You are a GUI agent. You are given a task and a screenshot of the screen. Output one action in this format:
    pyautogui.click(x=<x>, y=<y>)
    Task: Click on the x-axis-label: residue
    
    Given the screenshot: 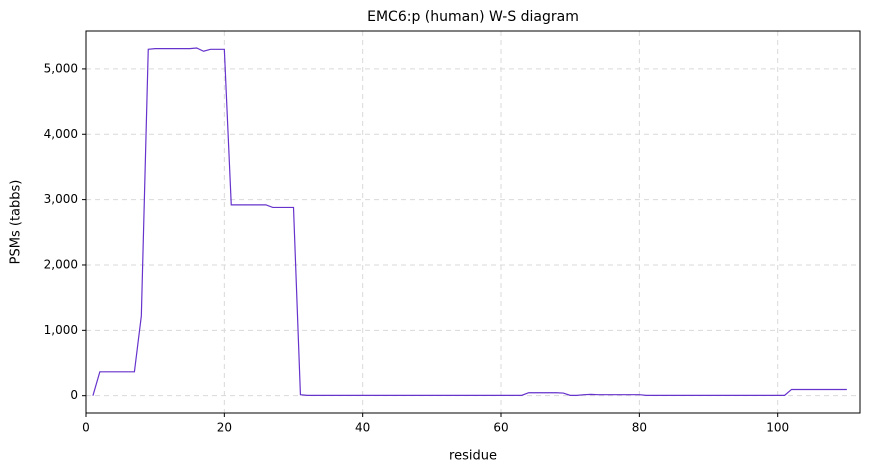 What is the action you would take?
    pyautogui.click(x=473, y=456)
    